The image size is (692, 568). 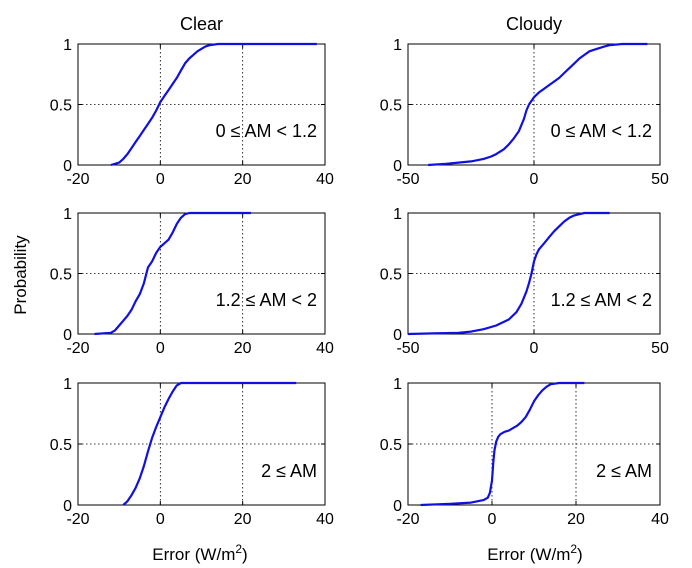 What do you see at coordinates (201, 24) in the screenshot?
I see `panel-title: Clear` at bounding box center [201, 24].